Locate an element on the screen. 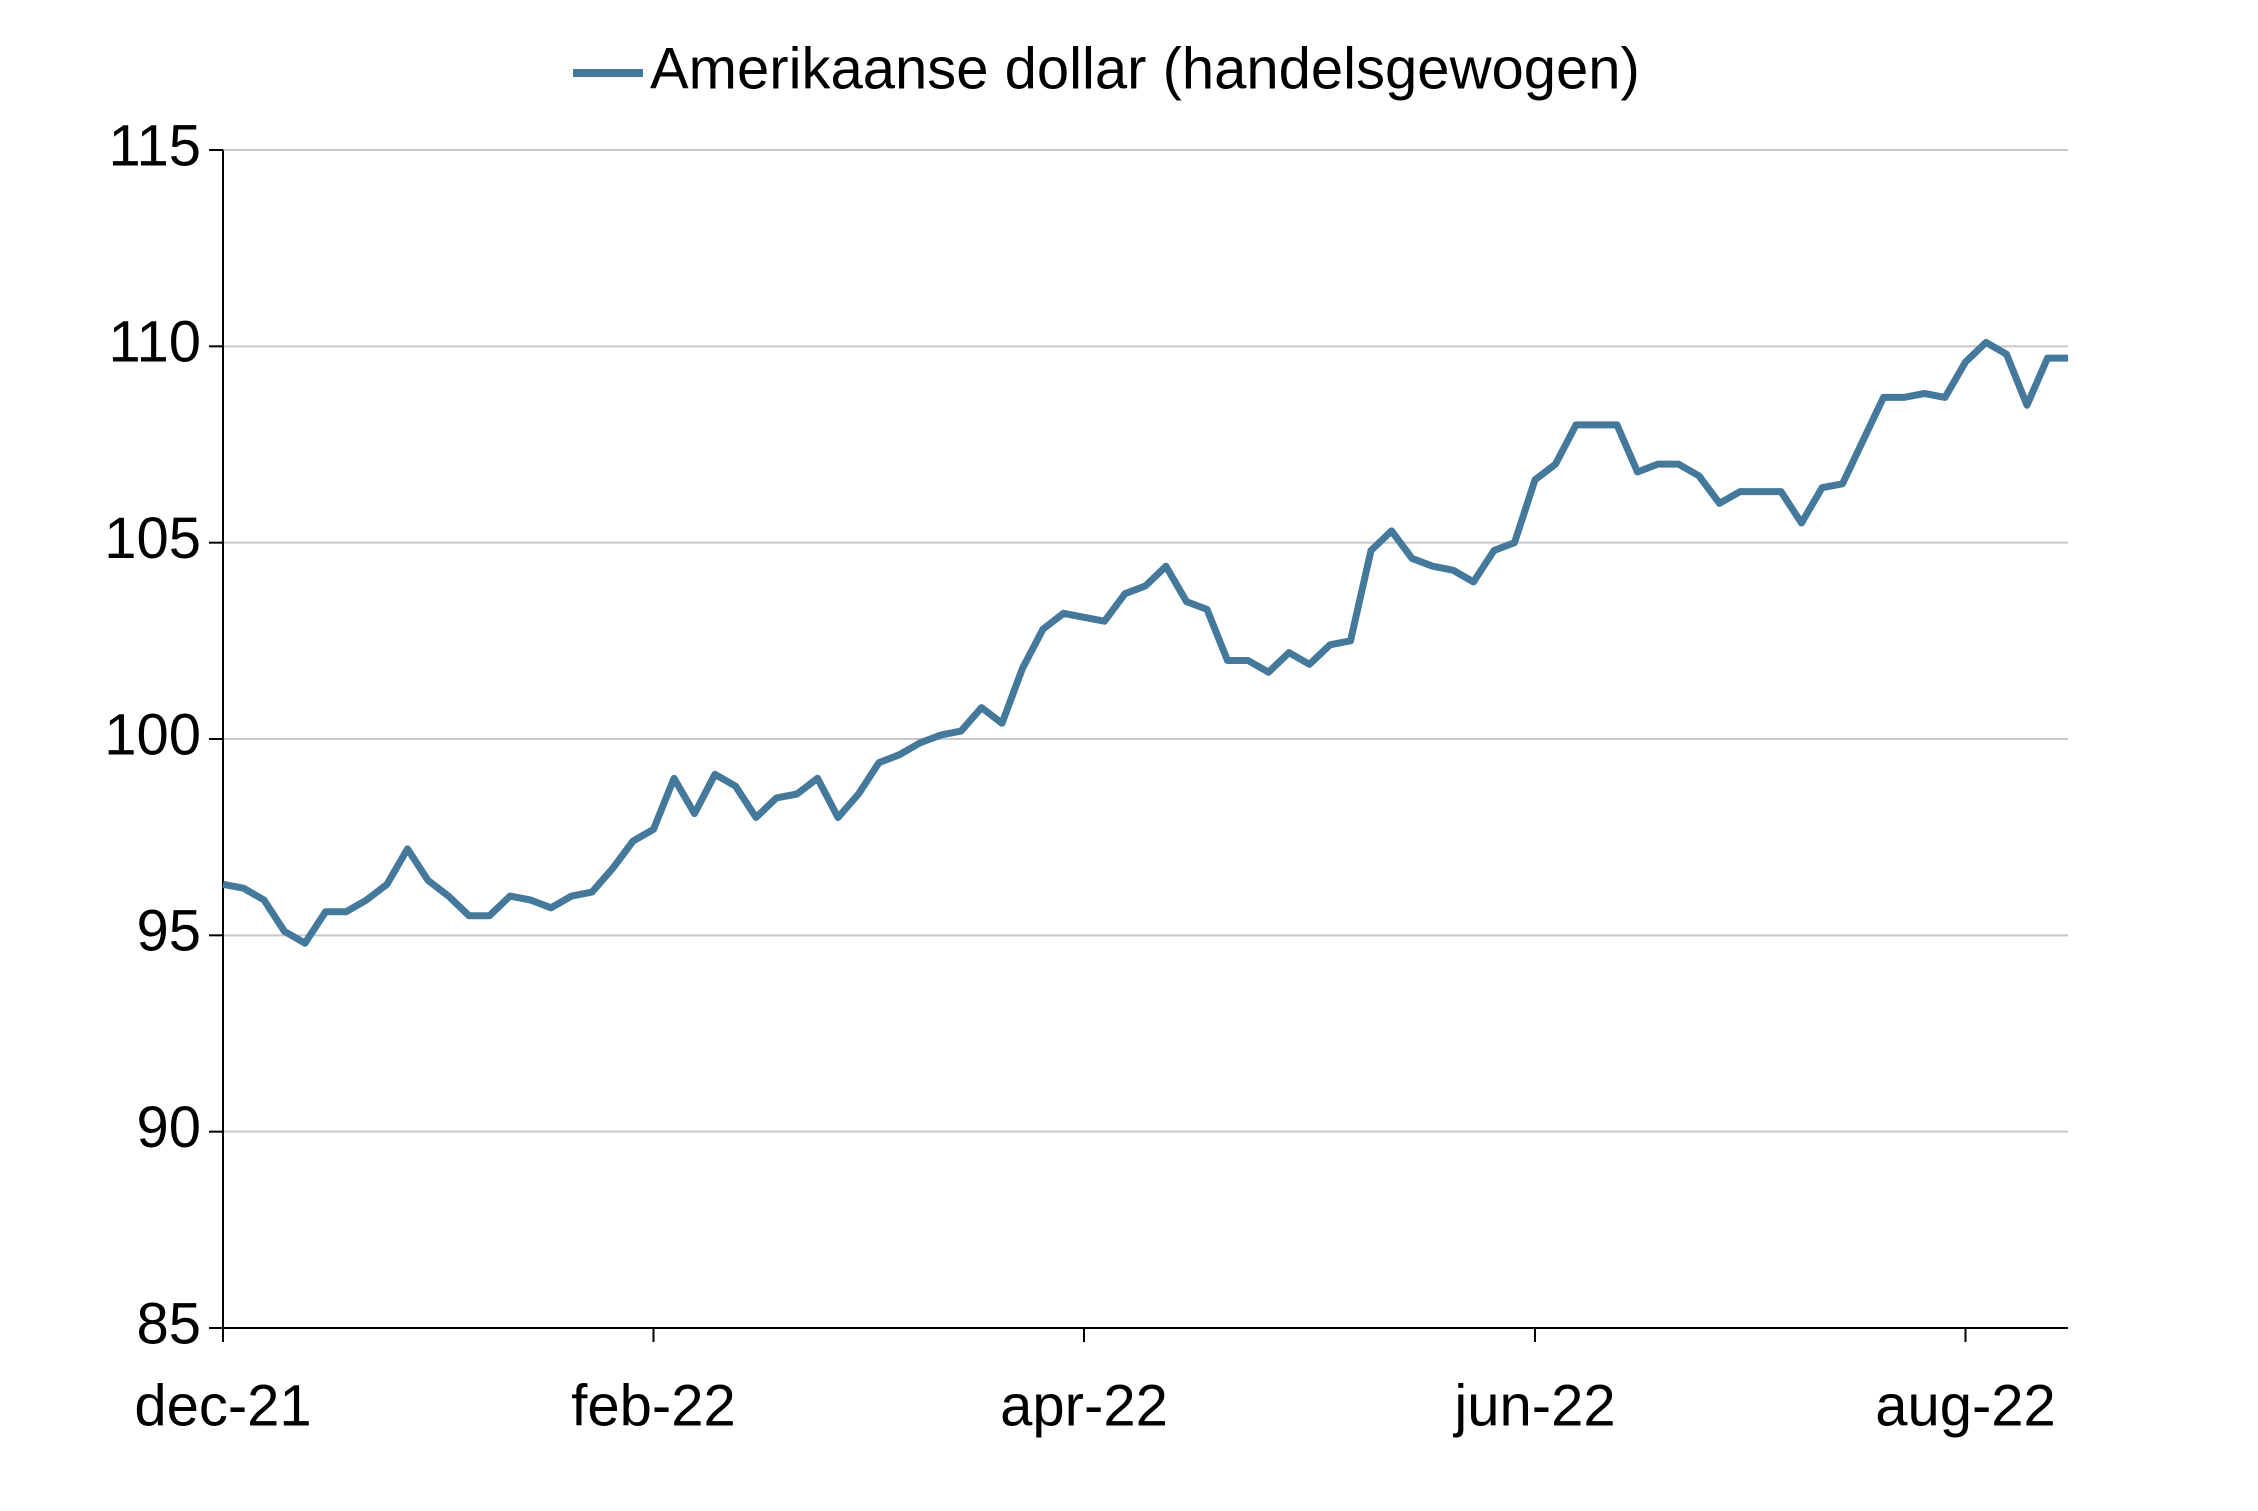 This screenshot has width=2258, height=1511. y-tick-label: 105 is located at coordinates (152, 538).